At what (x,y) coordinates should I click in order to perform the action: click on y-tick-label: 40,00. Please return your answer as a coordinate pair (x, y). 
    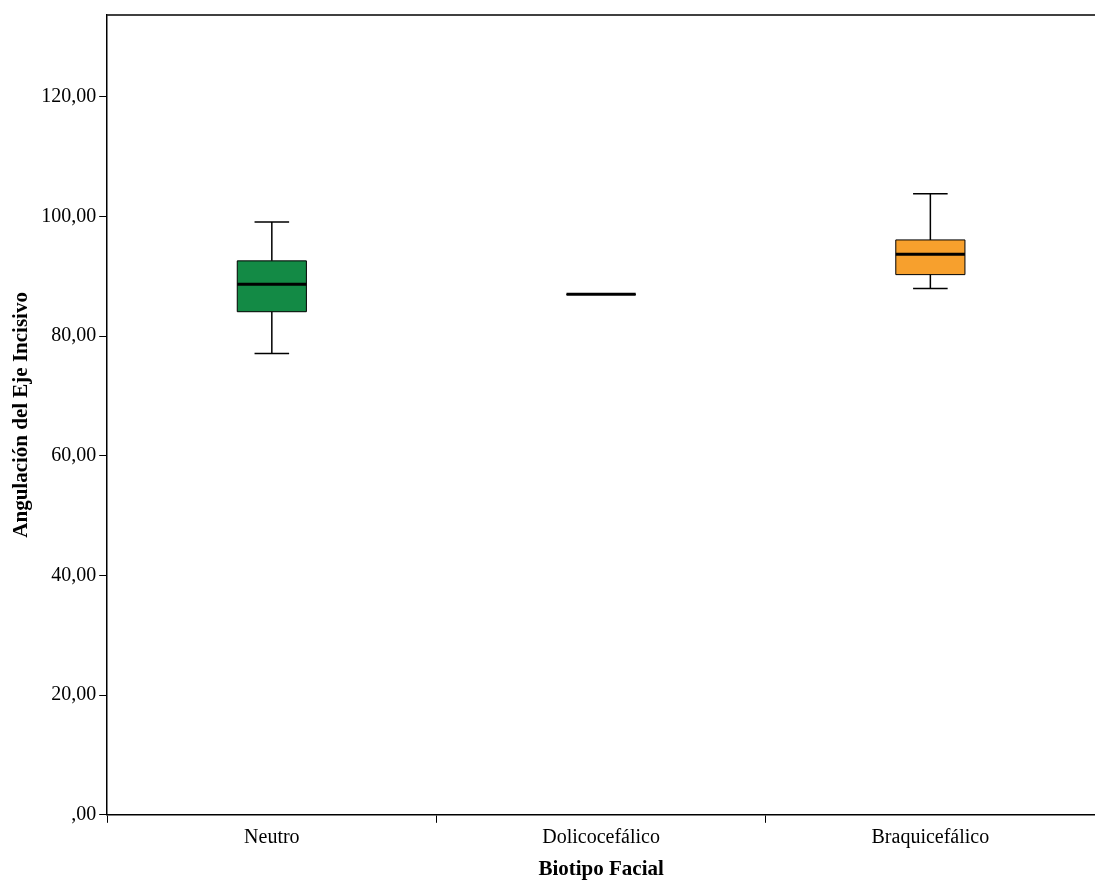
    Looking at the image, I should click on (74, 573).